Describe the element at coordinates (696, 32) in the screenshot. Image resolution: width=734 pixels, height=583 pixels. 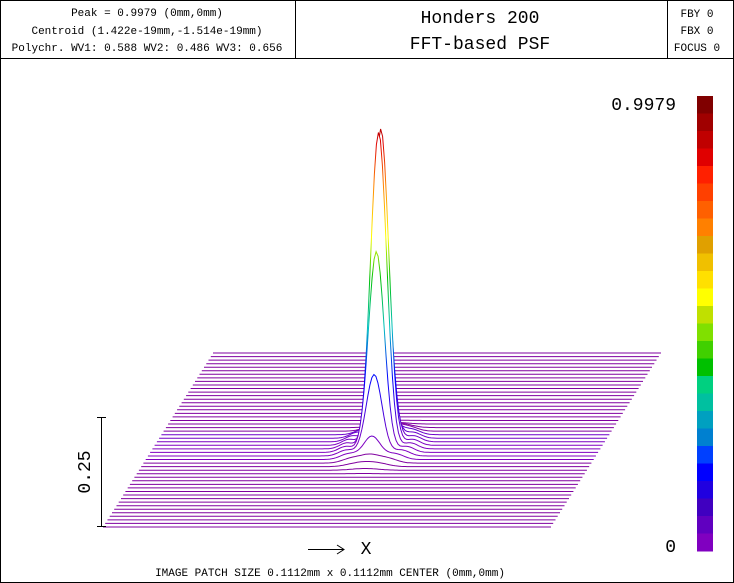
I see `setting: FBX 0` at that location.